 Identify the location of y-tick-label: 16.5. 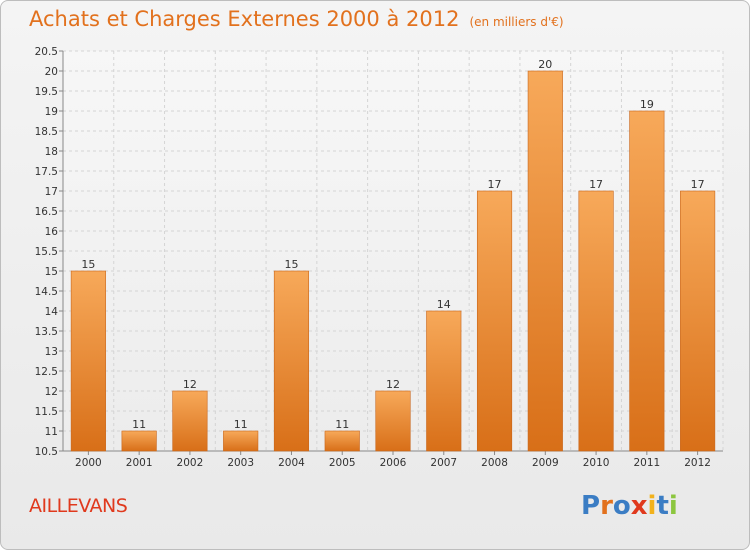
(46, 212).